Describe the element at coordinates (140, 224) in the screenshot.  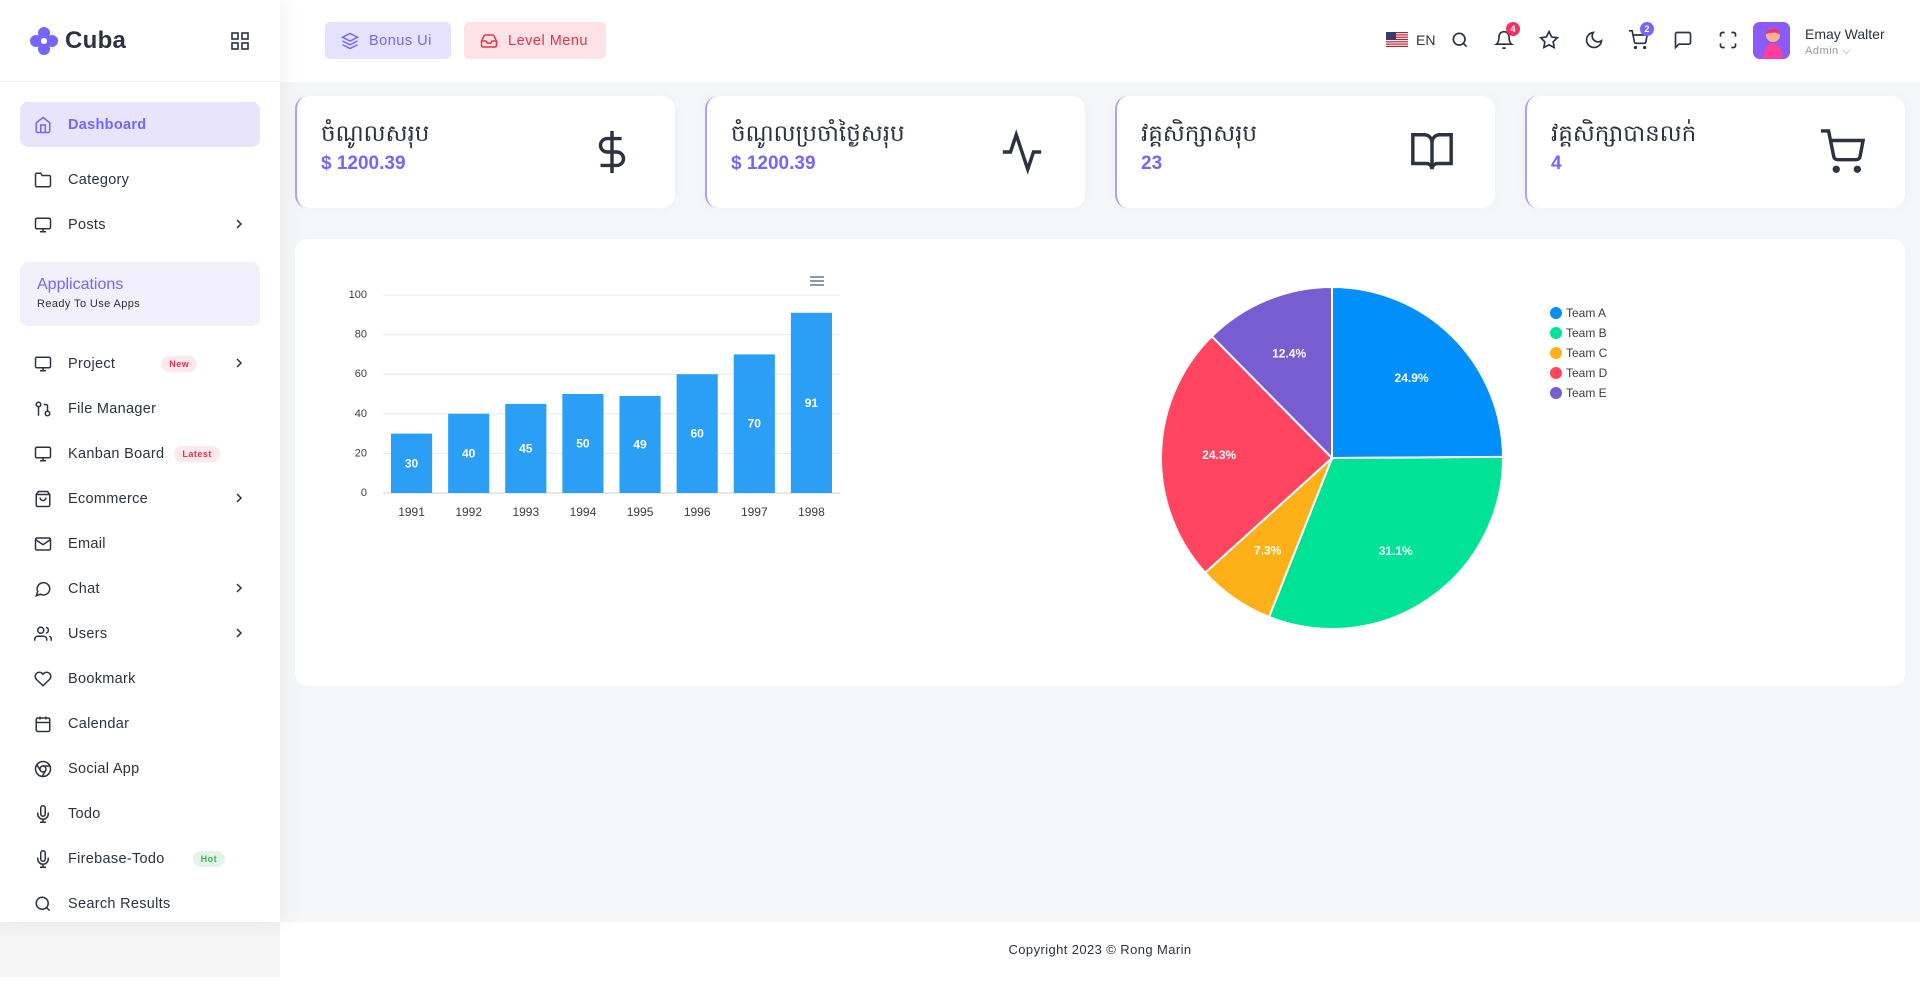
I see `sidebar-item-posts: Posts` at that location.